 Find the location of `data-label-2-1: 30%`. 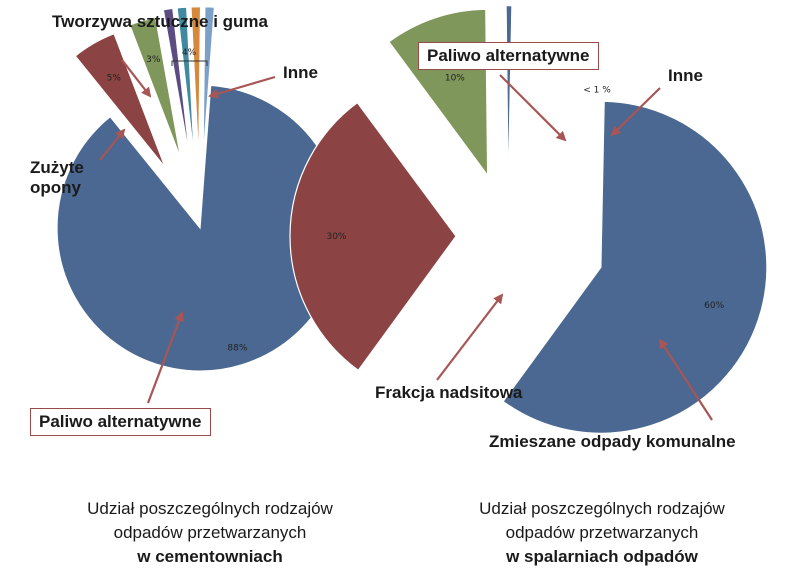

data-label-2-1: 30% is located at coordinates (336, 237).